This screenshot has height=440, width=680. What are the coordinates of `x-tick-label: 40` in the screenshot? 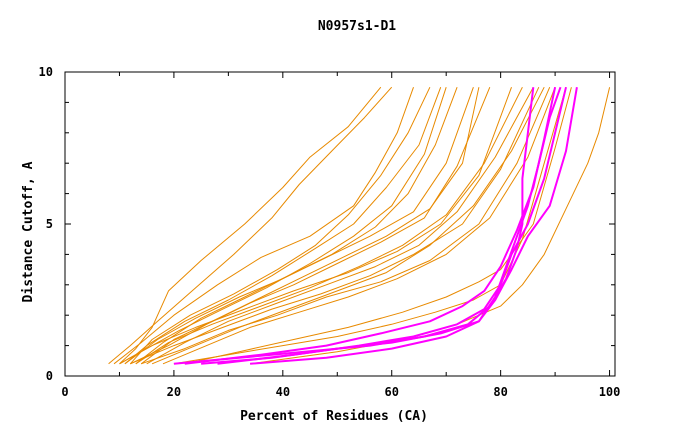 It's located at (283, 392).